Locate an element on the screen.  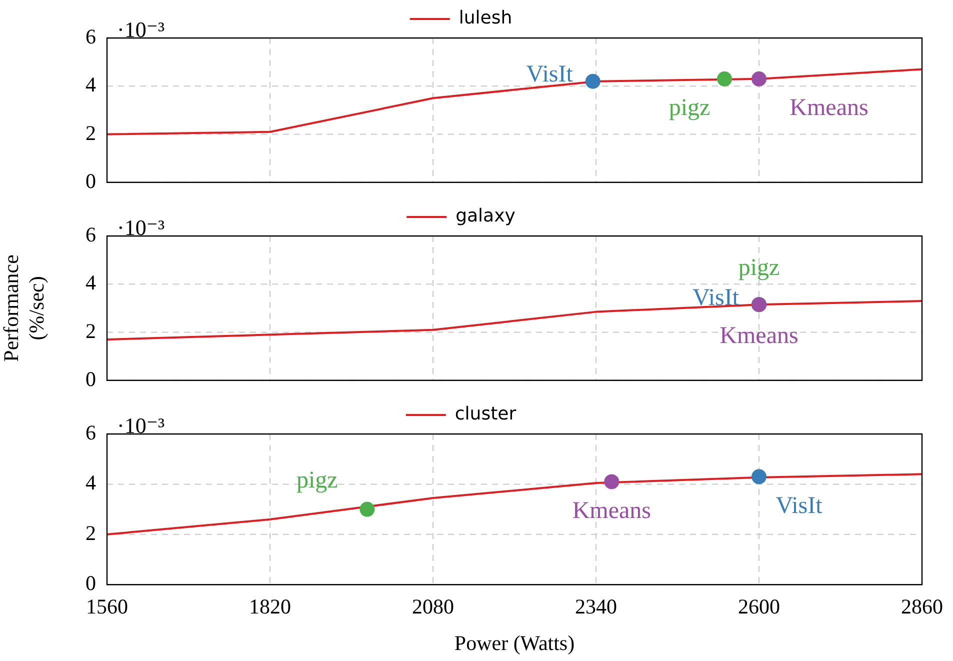
x-tick-label: 2860 is located at coordinates (922, 606).